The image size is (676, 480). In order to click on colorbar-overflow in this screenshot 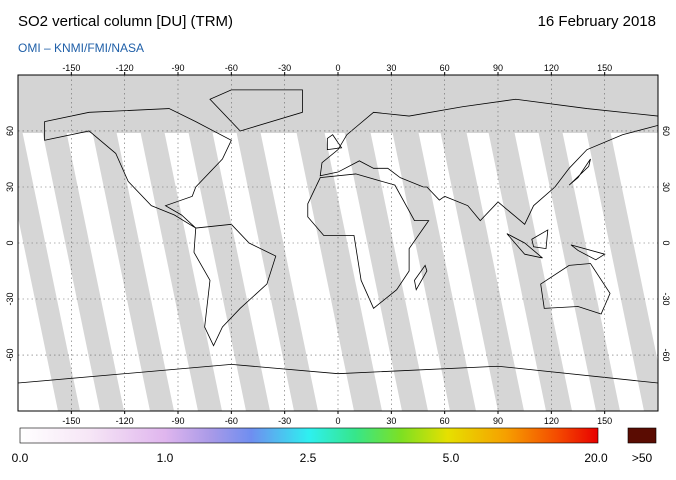, I will do `click(642, 435)`.